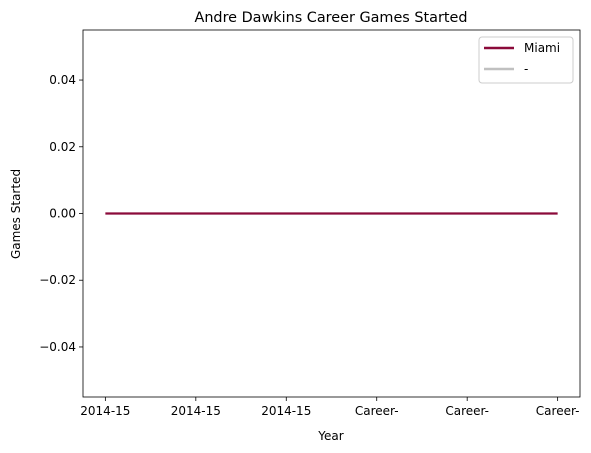  What do you see at coordinates (330, 18) in the screenshot?
I see `chart-title: Andre Dawkins Career Games Started` at bounding box center [330, 18].